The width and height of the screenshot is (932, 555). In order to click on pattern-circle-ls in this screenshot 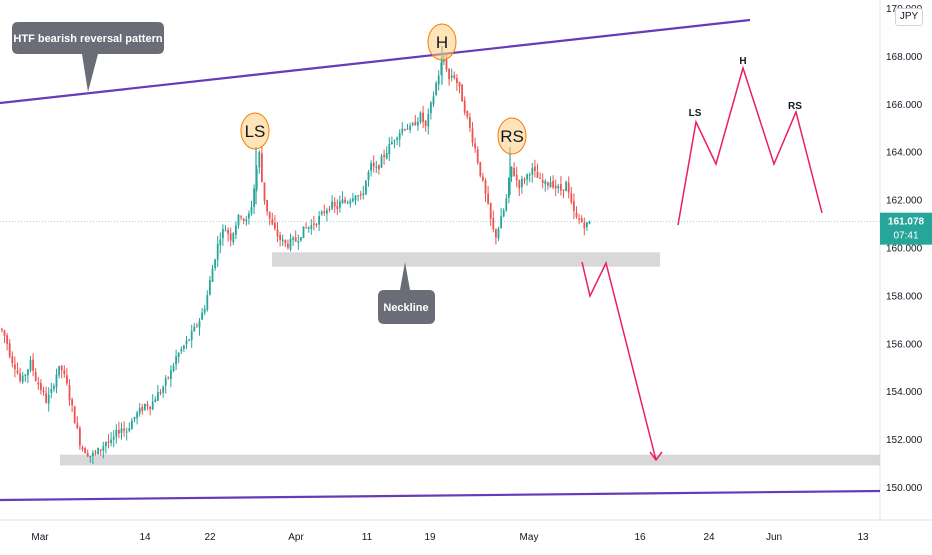, I will do `click(255, 131)`.